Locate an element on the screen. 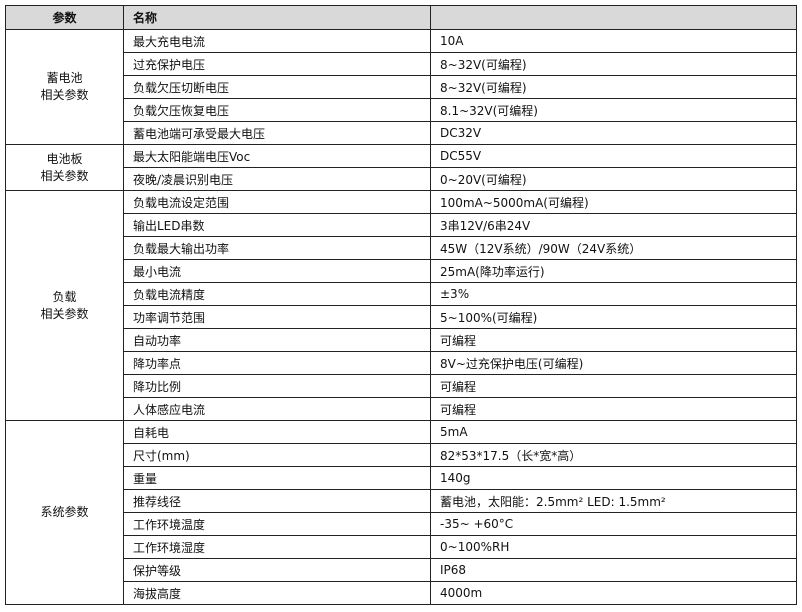  table-row: 最小电流 25mA(降功率运行) is located at coordinates (401, 271).